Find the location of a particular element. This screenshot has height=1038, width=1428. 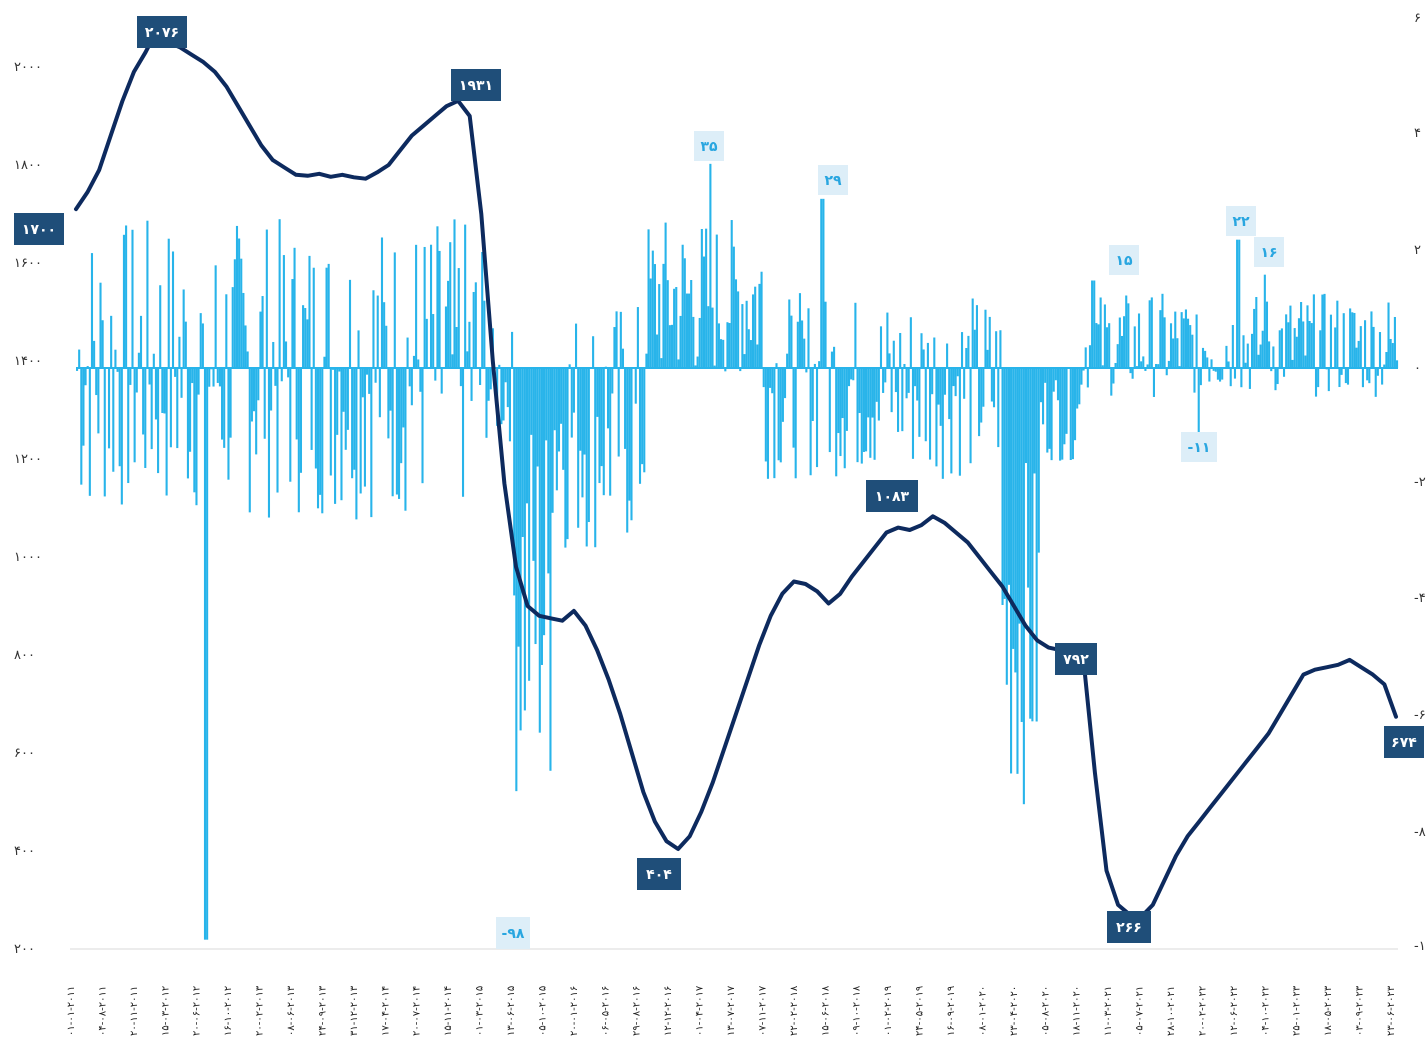

date-tick-label: ۰۱-۰۱-۲۰۱۱ is located at coordinates (71, 1011).